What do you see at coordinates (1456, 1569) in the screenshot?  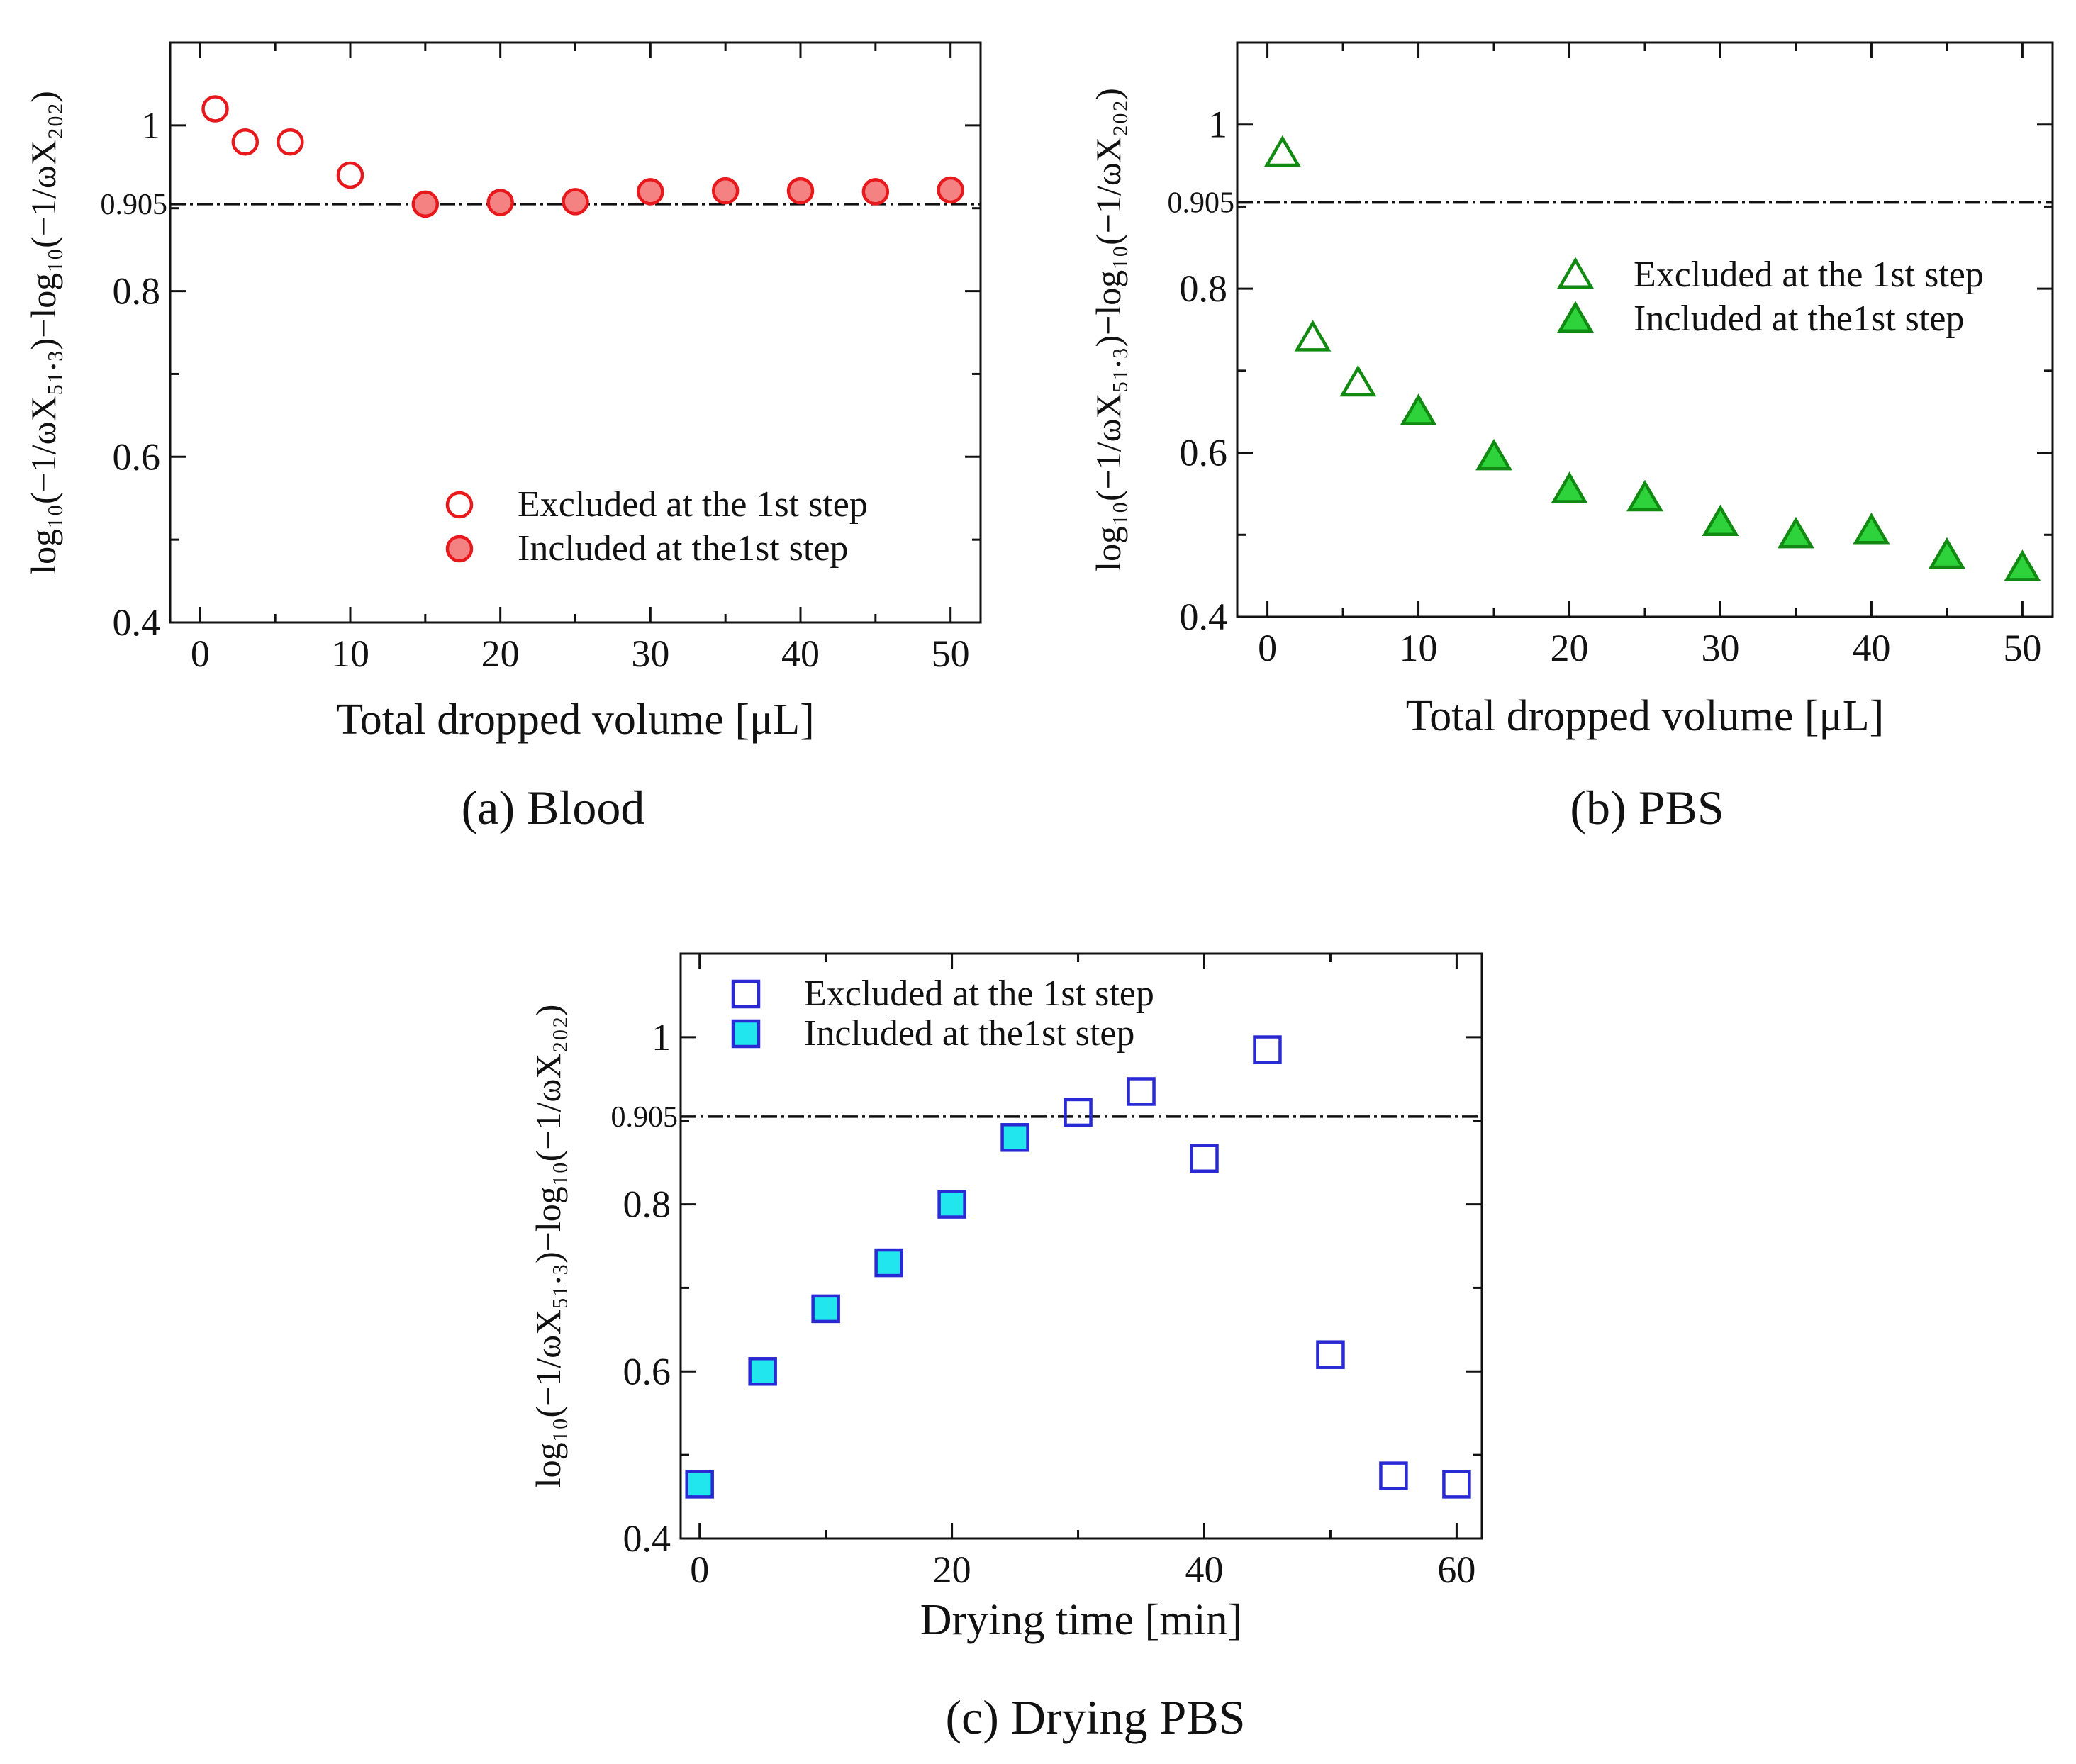 I see `x-tick-label: 60` at bounding box center [1456, 1569].